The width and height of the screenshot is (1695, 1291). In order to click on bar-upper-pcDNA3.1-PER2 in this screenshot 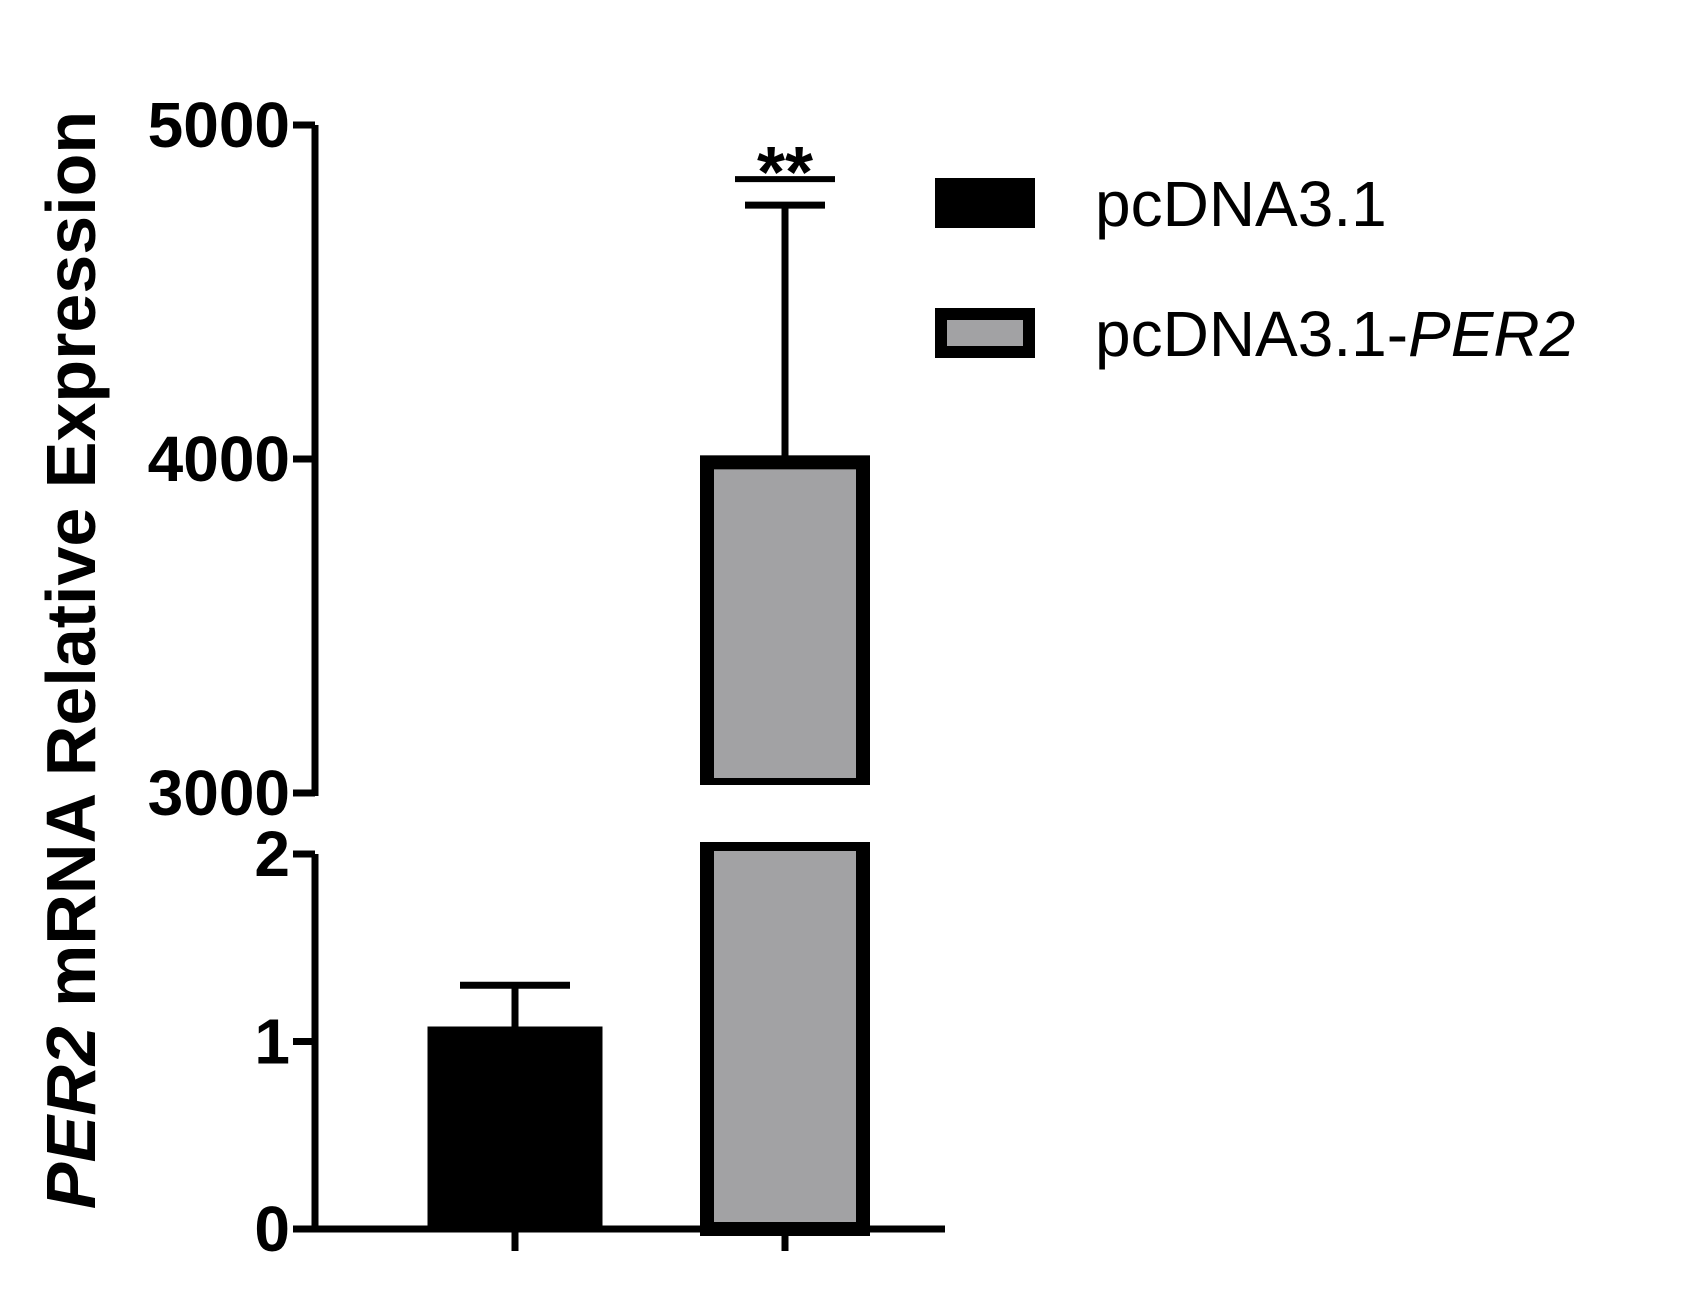, I will do `click(785, 623)`.